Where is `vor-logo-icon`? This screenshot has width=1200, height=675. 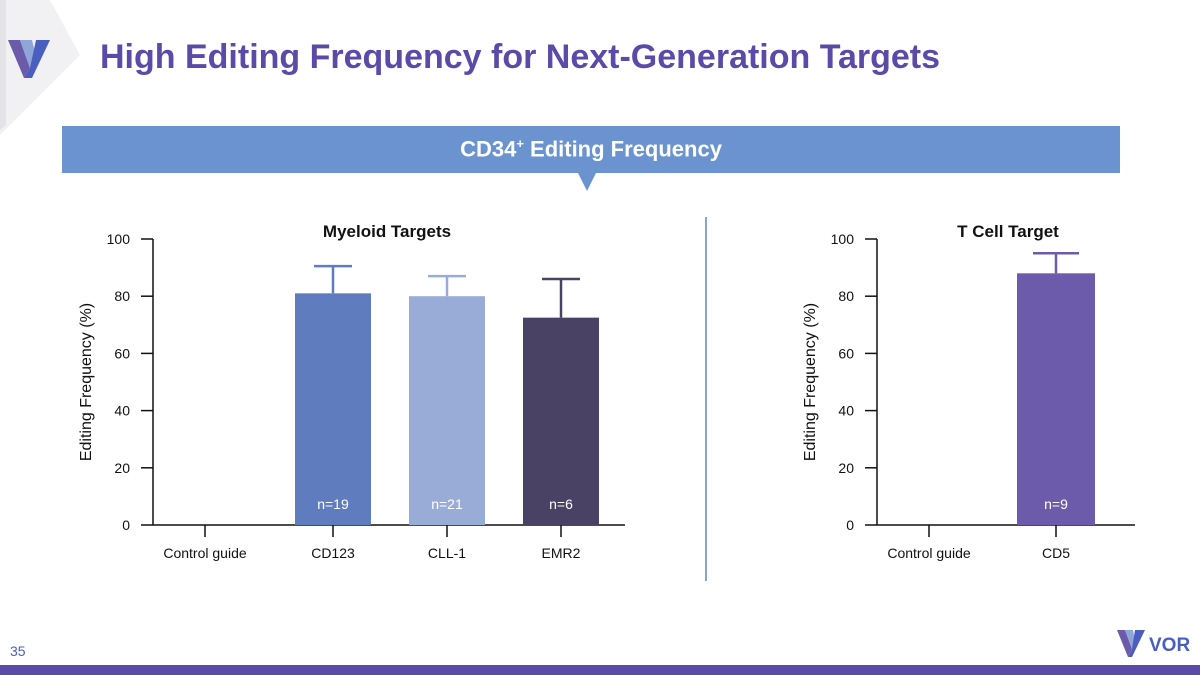
vor-logo-icon is located at coordinates (29, 59).